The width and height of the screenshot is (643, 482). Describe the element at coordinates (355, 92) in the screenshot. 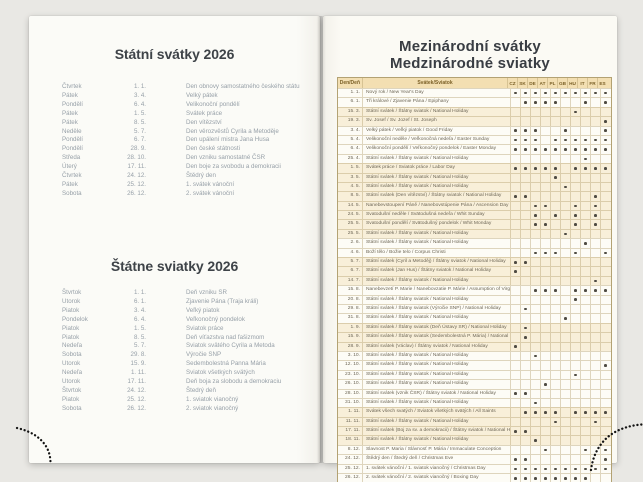

I see `cell-date: 1. 1.` at that location.